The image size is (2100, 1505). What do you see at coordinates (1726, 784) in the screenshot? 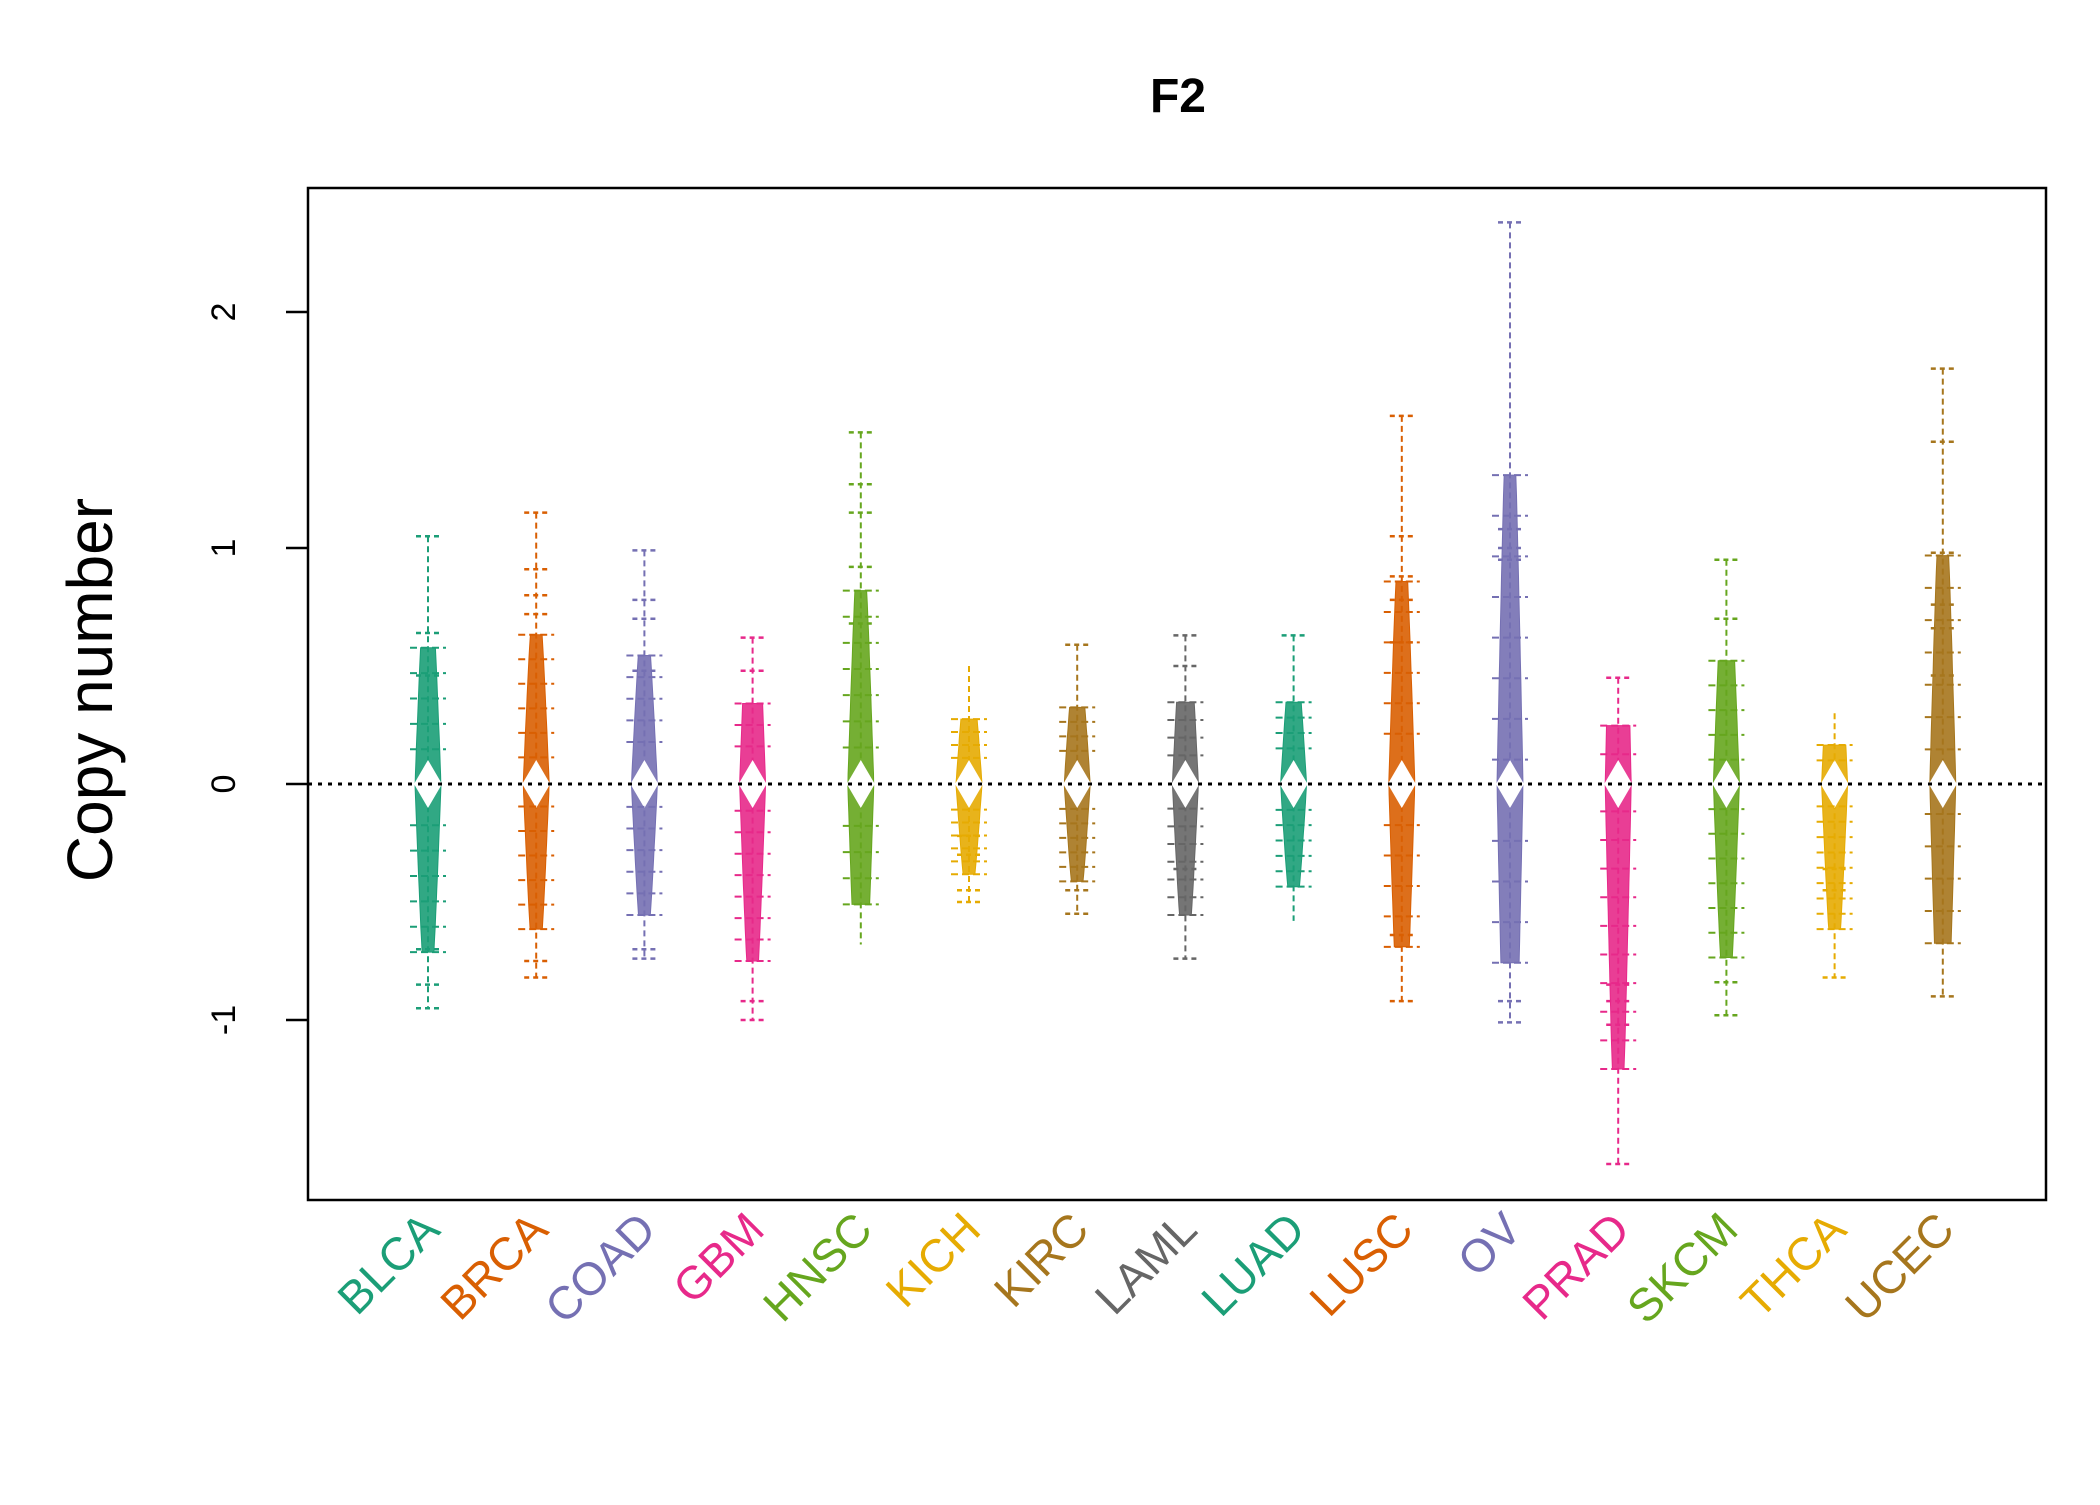
I see `bean-center-skcm` at bounding box center [1726, 784].